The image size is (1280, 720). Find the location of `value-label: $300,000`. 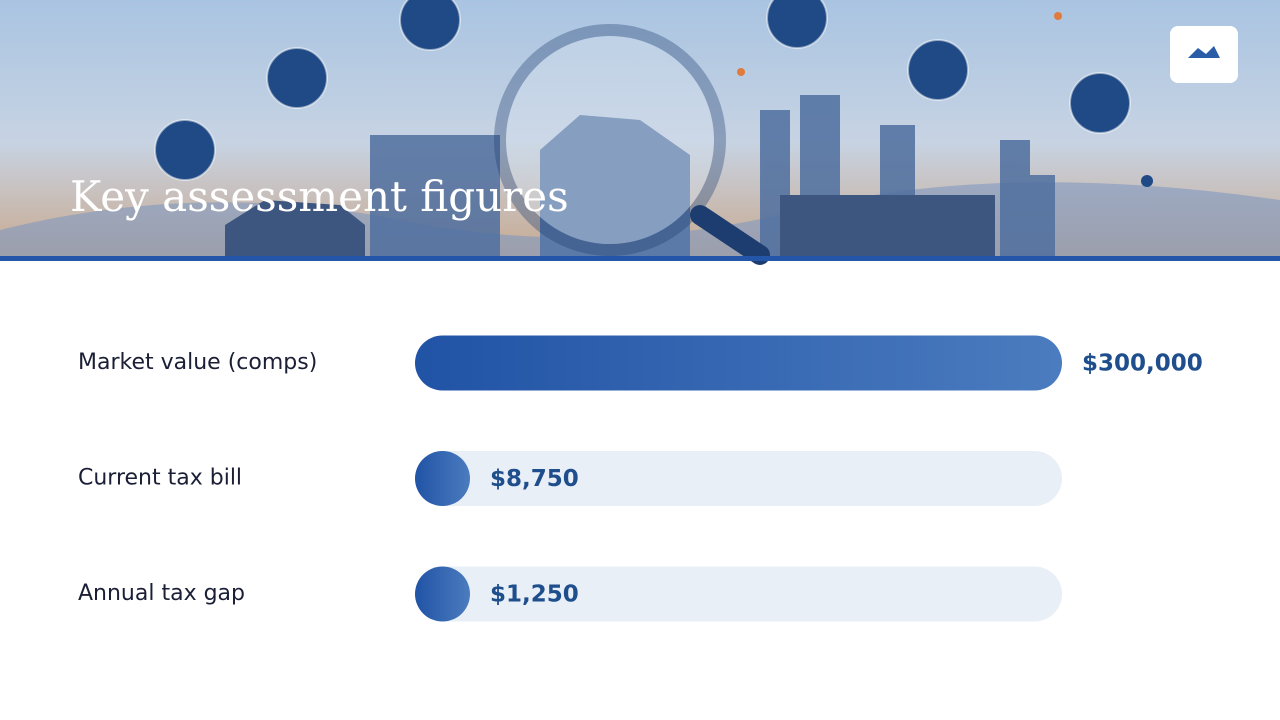

value-label: $300,000 is located at coordinates (1142, 364).